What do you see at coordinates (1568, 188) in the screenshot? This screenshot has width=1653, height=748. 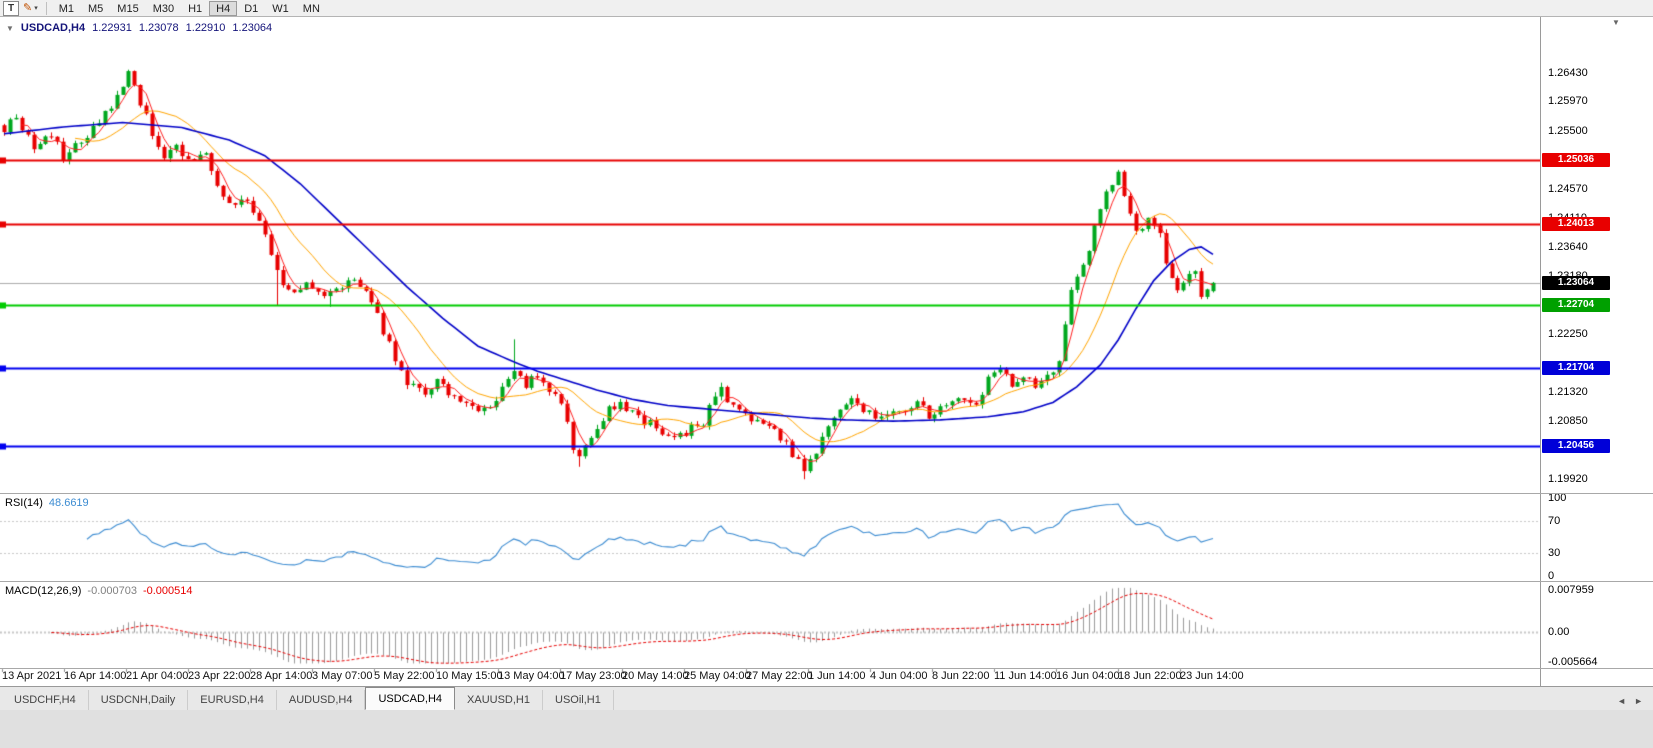 I see `price-tick: 1.24570` at bounding box center [1568, 188].